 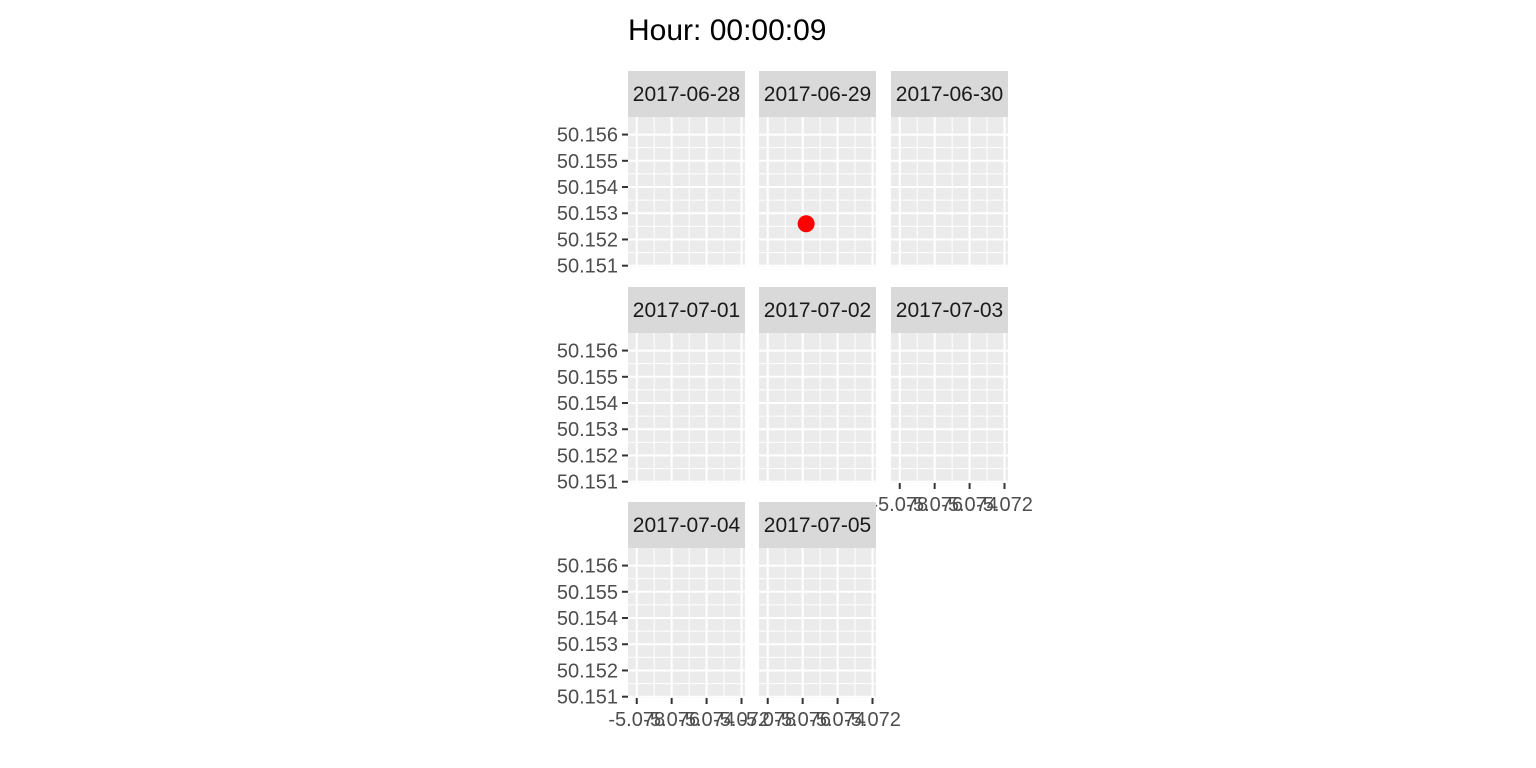 I want to click on facet-panel-2017-06-30: 2017-06-30, so click(x=949, y=169).